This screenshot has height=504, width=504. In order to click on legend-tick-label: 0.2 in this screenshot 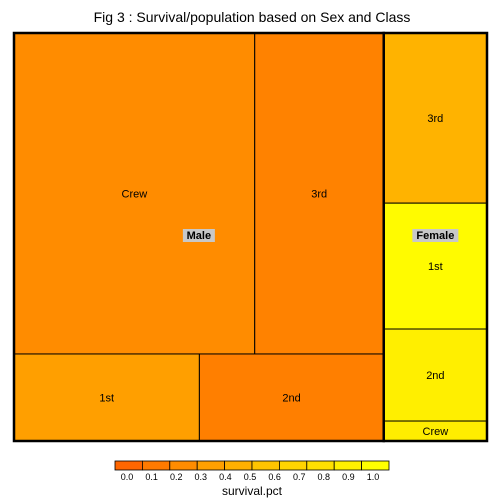, I will do `click(176, 477)`.